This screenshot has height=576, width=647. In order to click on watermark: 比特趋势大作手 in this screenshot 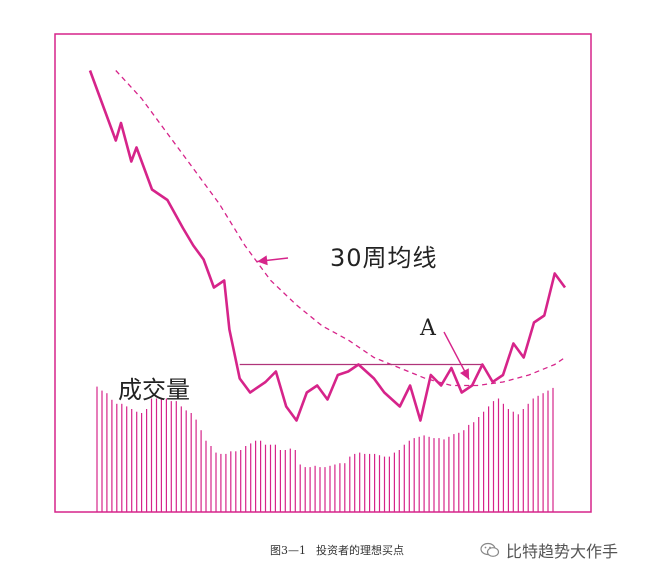, I will do `click(549, 550)`.